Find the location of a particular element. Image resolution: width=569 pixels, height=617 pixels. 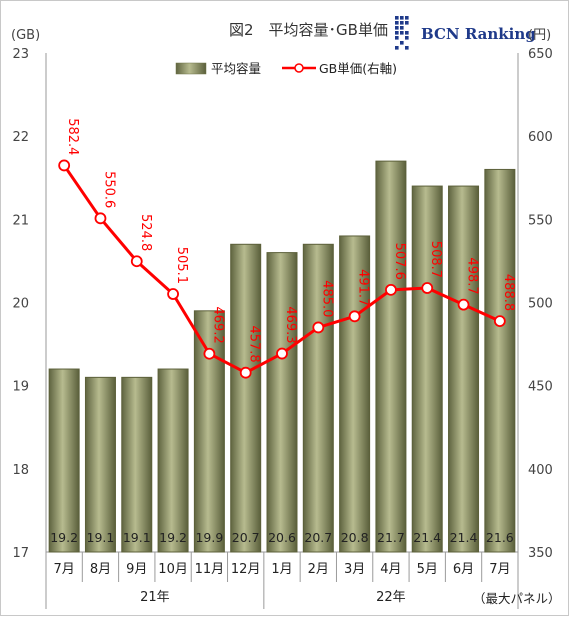

legend-line-label: GB単価(右軸) is located at coordinates (358, 68).